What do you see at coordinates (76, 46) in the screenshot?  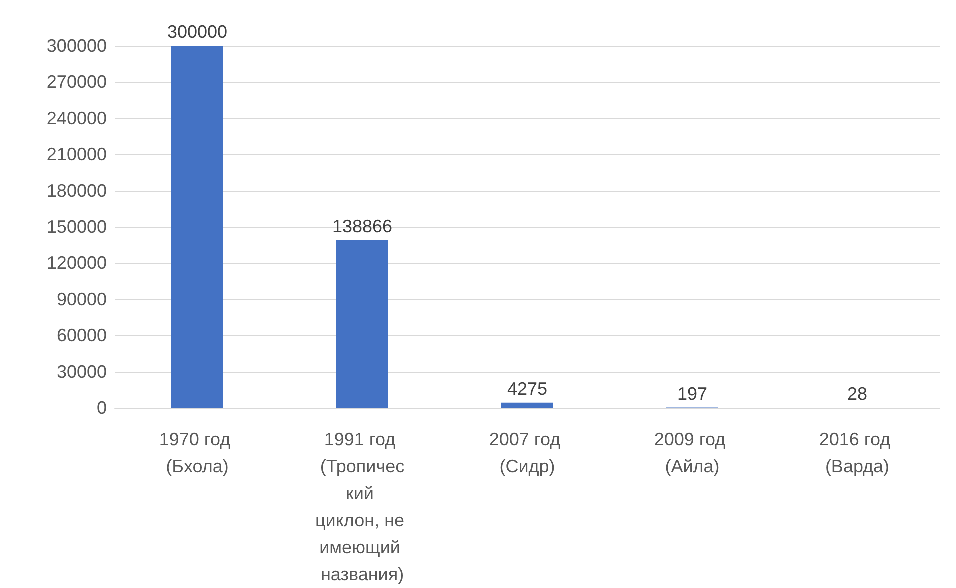 I see `y-tick-label: 300000` at bounding box center [76, 46].